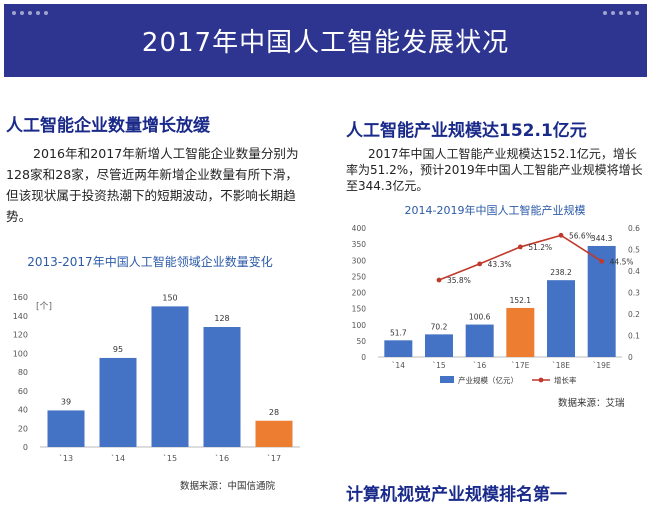  I want to click on bar-value-label: 150, so click(169, 297).